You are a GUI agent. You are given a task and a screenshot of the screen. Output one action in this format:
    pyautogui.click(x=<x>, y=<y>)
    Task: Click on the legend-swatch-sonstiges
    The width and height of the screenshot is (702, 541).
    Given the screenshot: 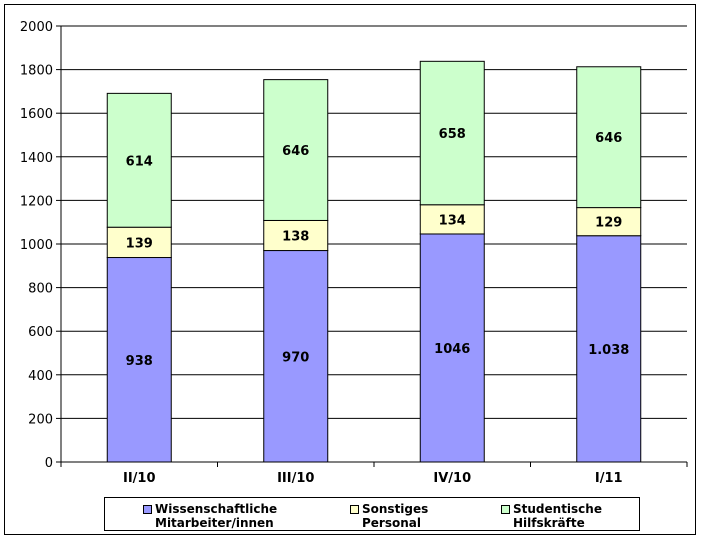 What is the action you would take?
    pyautogui.click(x=354, y=509)
    